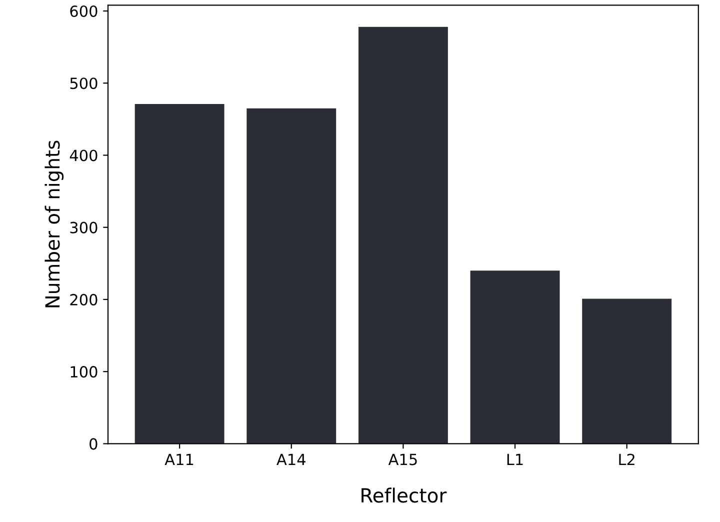  I want to click on y-tick-label: 100, so click(84, 372).